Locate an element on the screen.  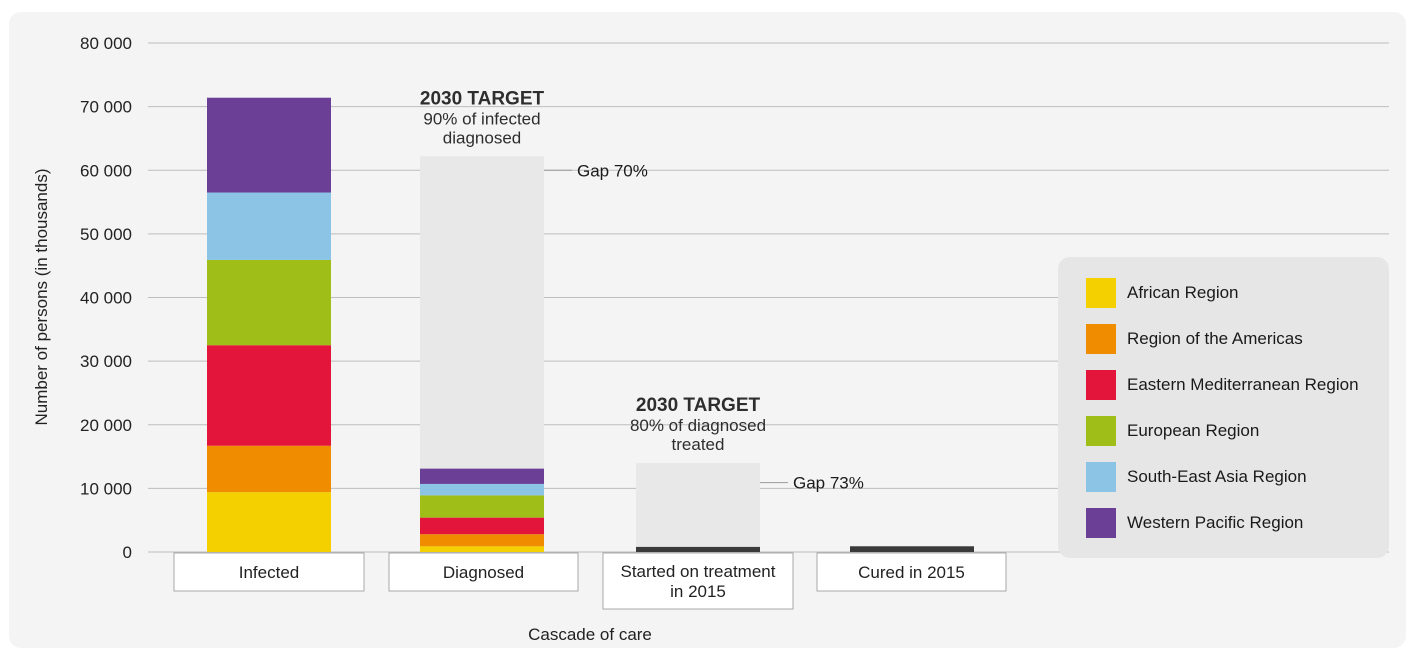
legend-label: Western Pacific Region is located at coordinates (1215, 522).